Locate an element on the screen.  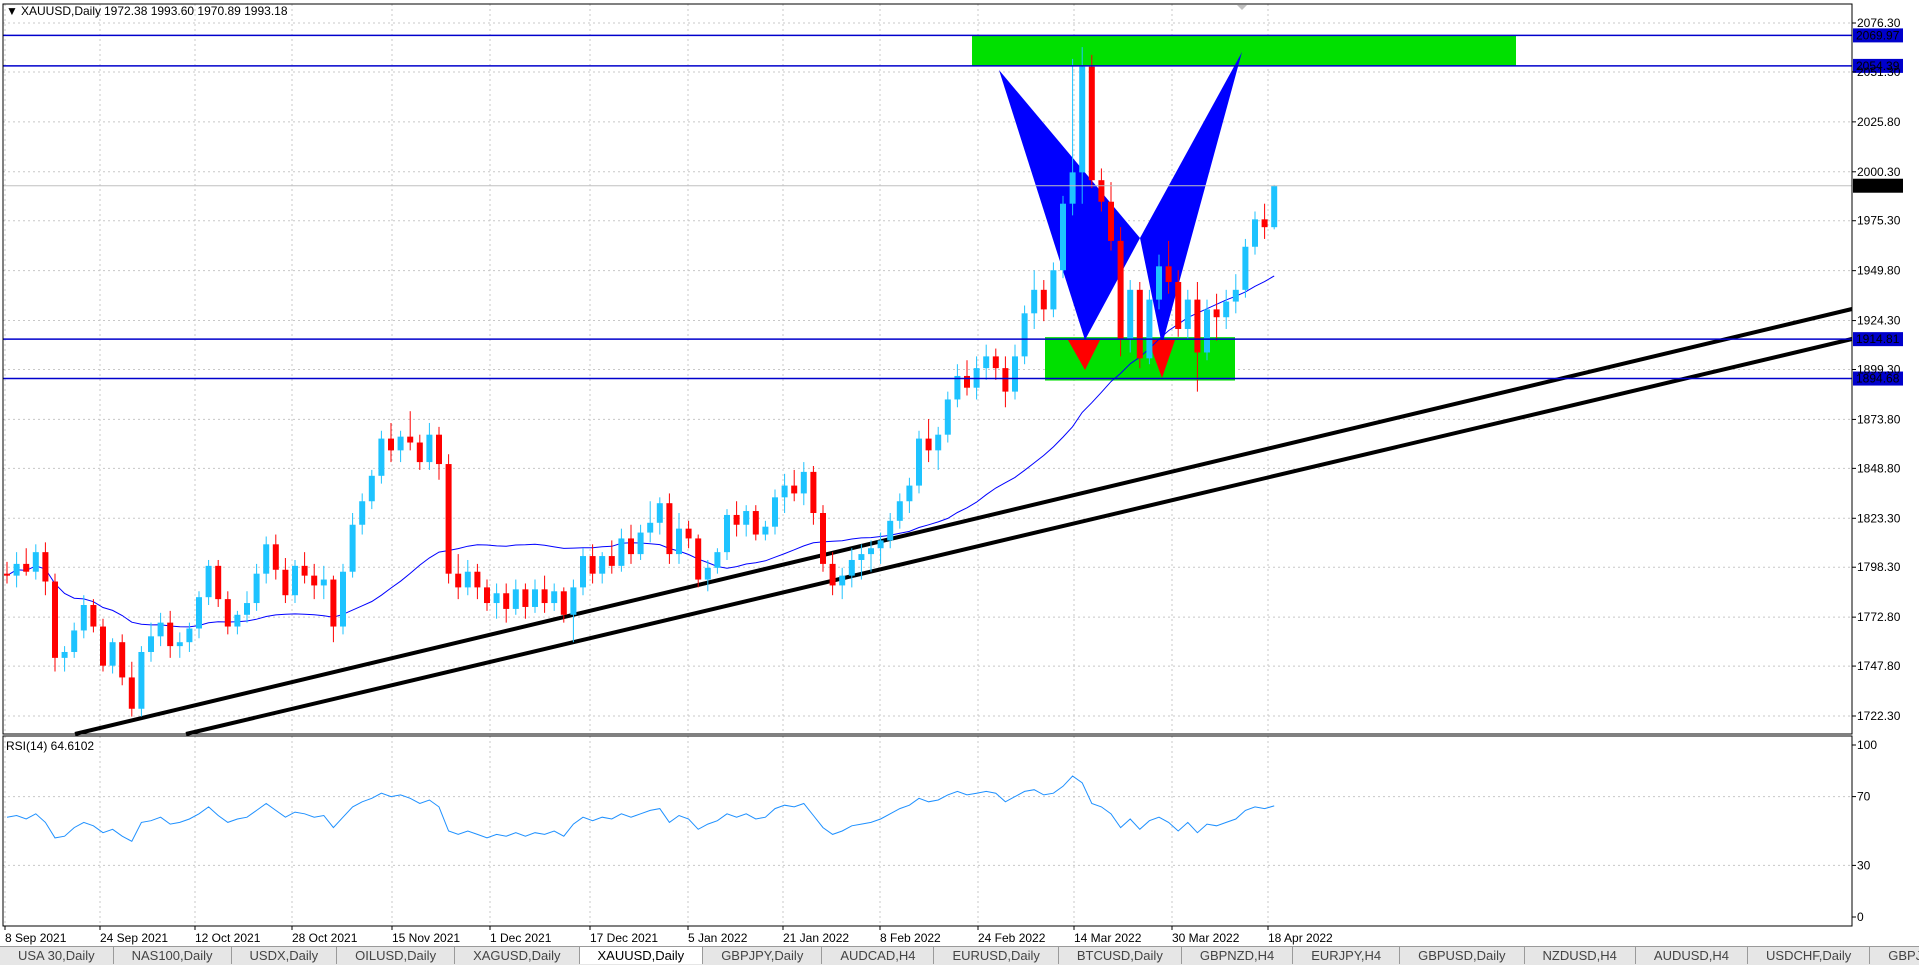
price-axis-label: 1899.30 is located at coordinates (1879, 370).